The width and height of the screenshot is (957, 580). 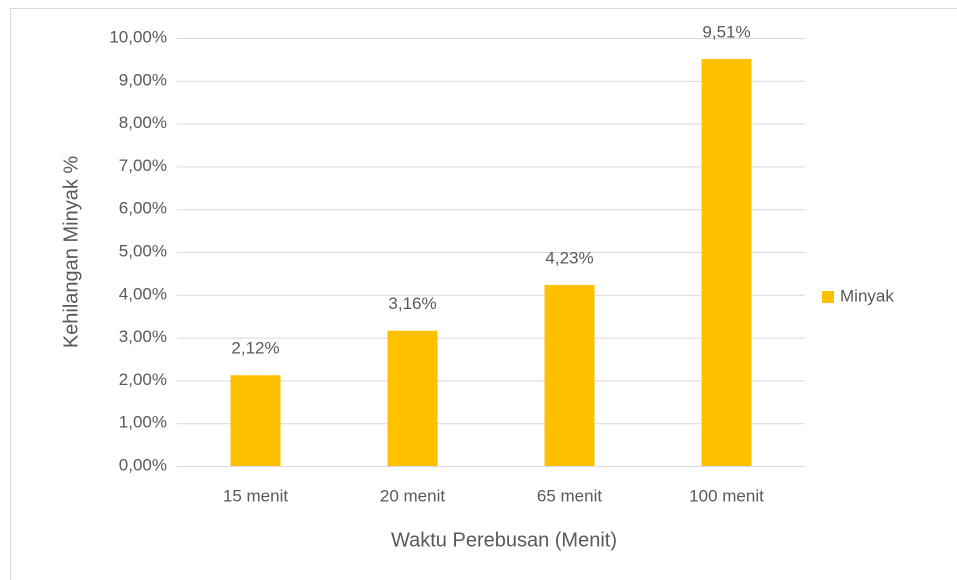 I want to click on x-tick-label: 65 menit, so click(x=569, y=495).